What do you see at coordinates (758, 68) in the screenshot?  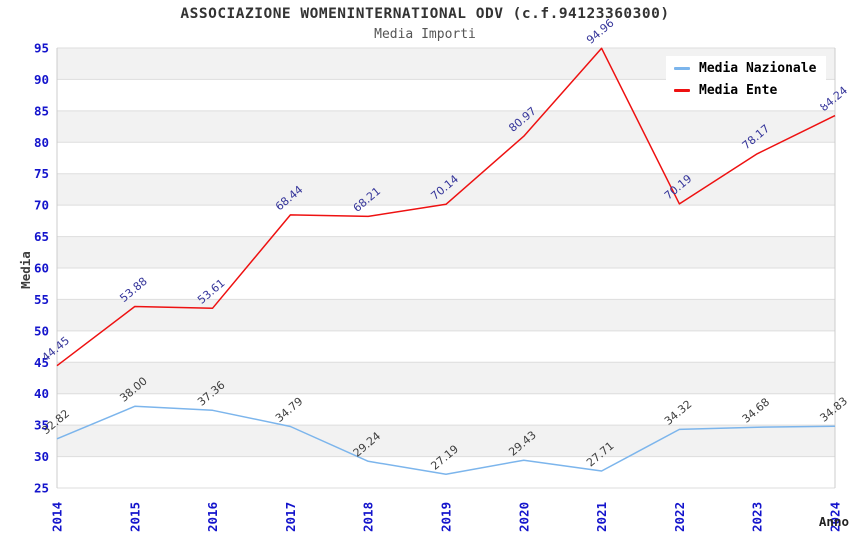 I see `legend-label: Media Nazionale` at bounding box center [758, 68].